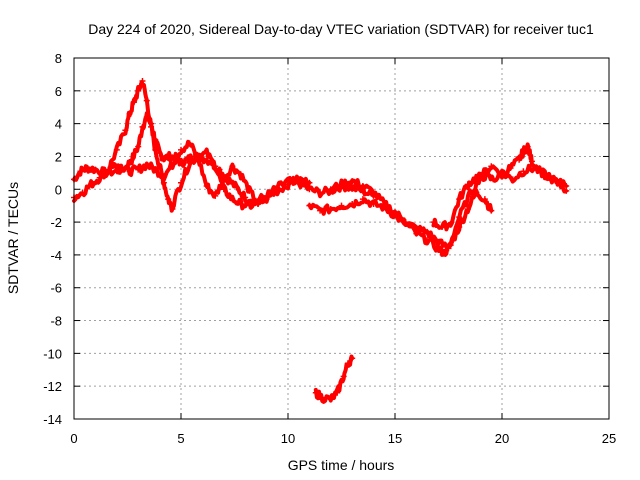 Image resolution: width=640 pixels, height=480 pixels. Describe the element at coordinates (52, 419) in the screenshot. I see `y-tick-label: -14` at that location.